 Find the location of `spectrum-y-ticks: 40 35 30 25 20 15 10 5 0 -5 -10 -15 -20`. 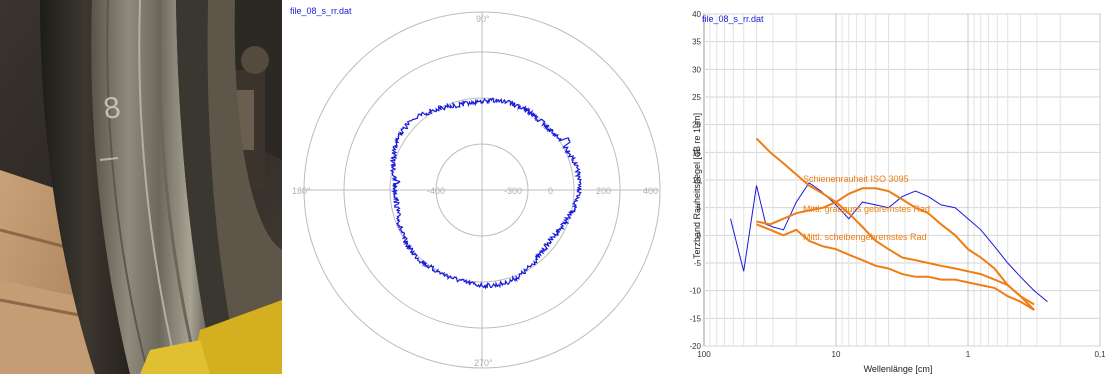

spectrum-y-ticks: 40 35 30 25 20 15 10 5 0 -5 -10 -15 -20 is located at coordinates (695, 180).